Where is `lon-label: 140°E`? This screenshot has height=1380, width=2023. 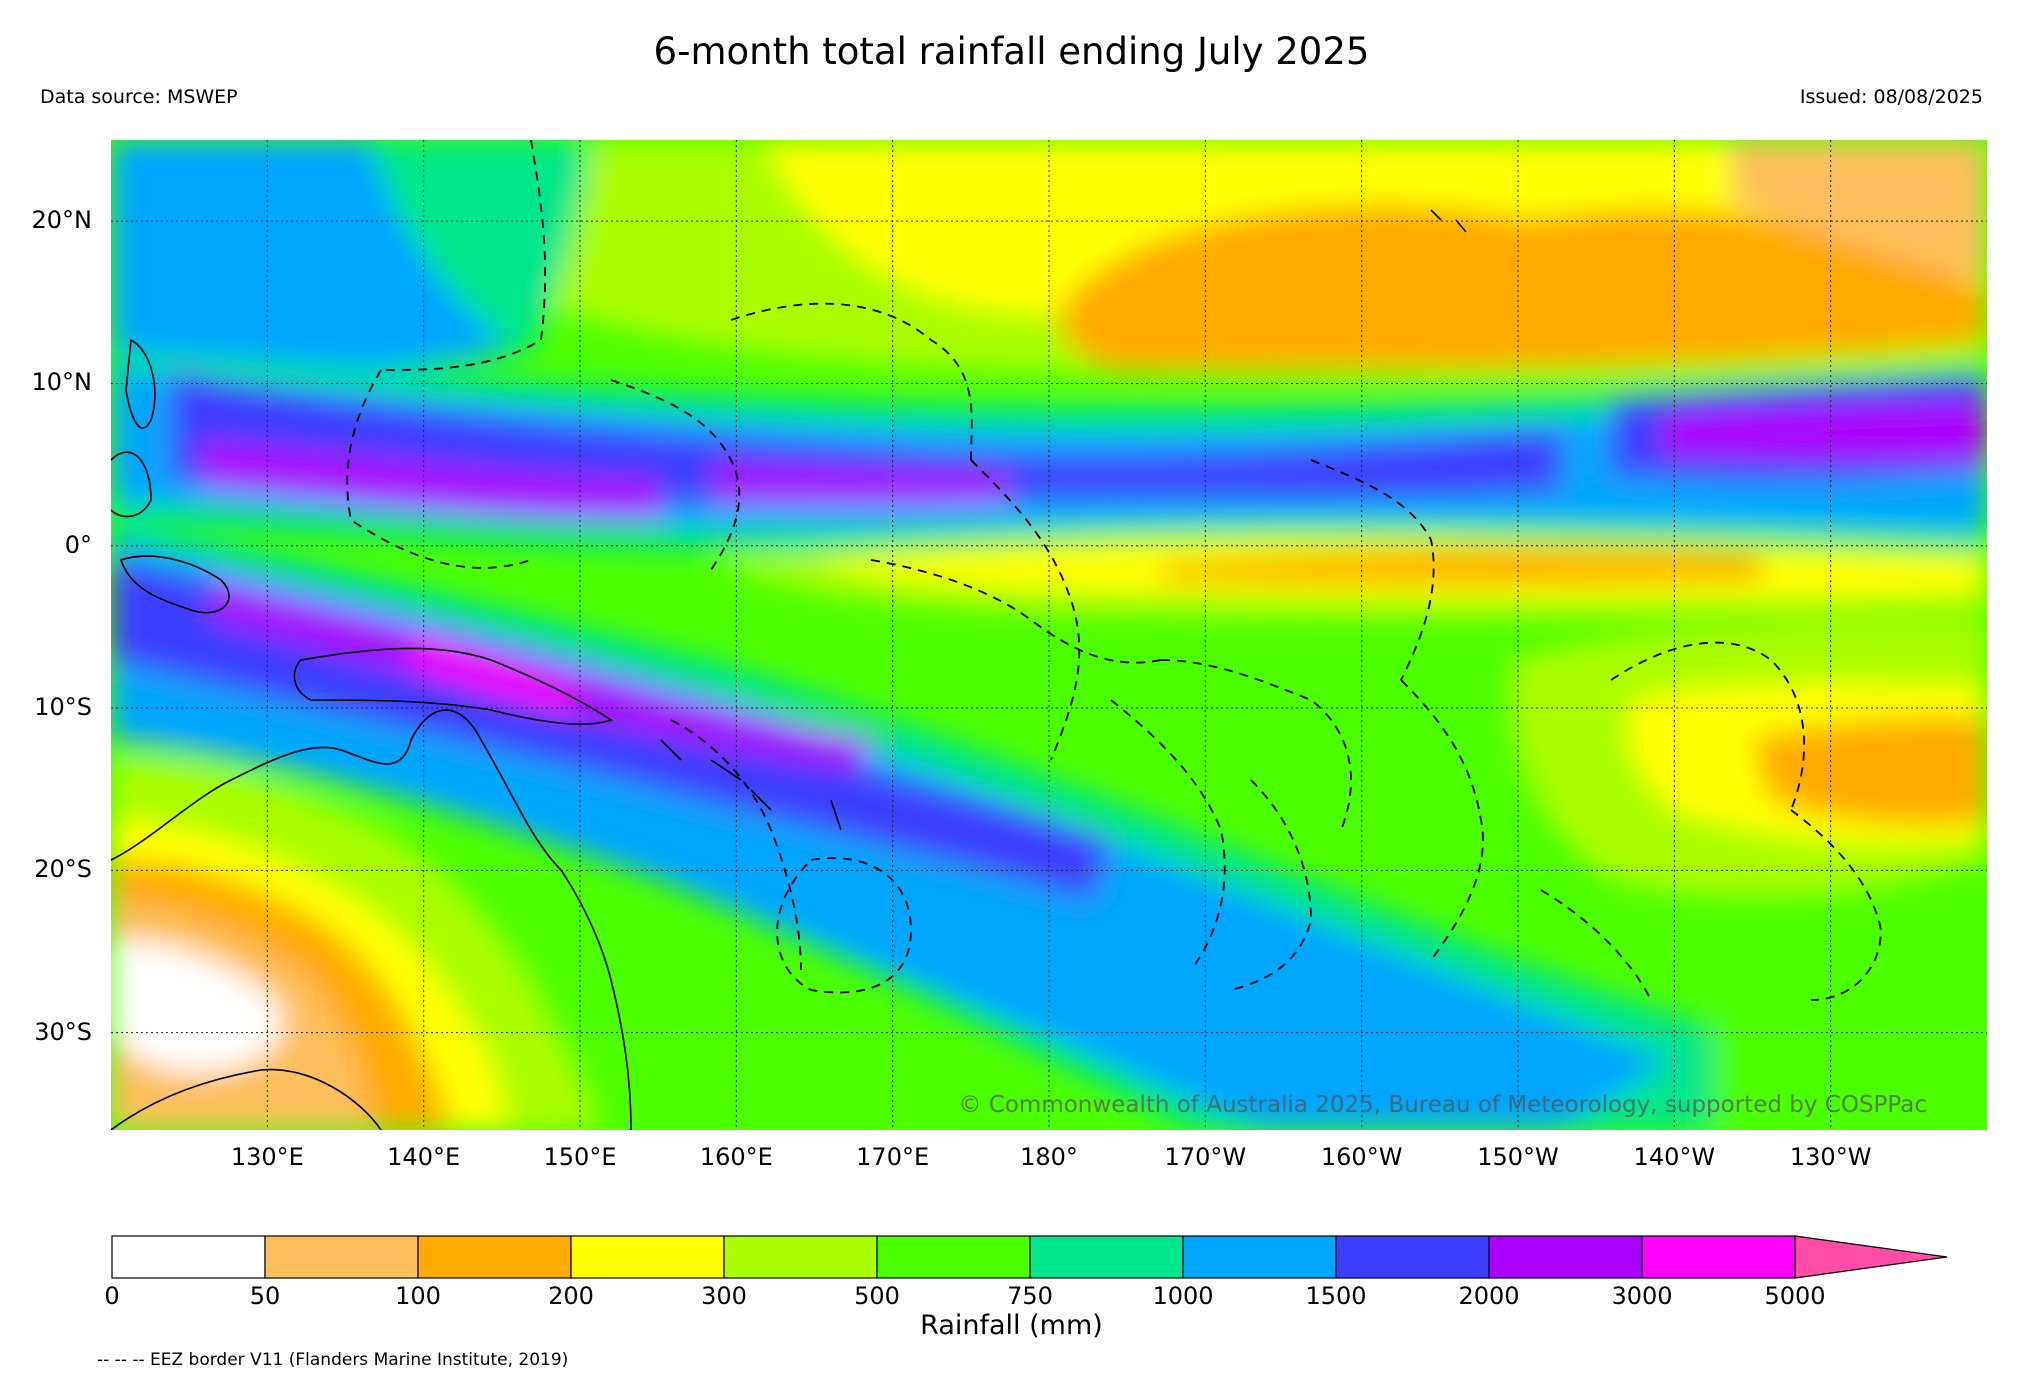
lon-label: 140°E is located at coordinates (424, 1157).